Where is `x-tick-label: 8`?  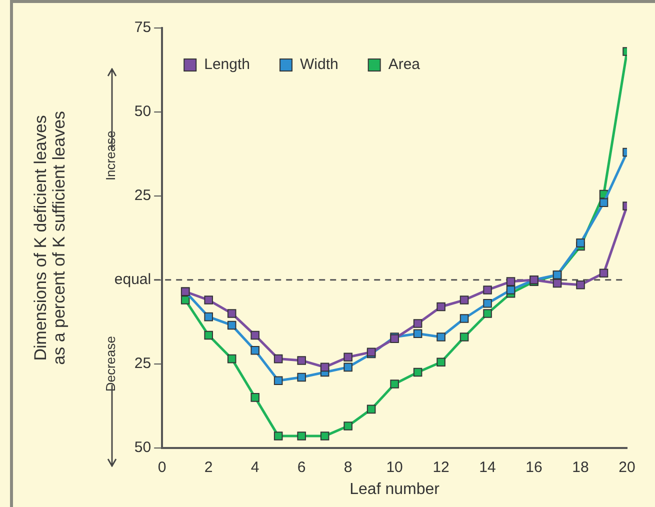
x-tick-label: 8 is located at coordinates (348, 467).